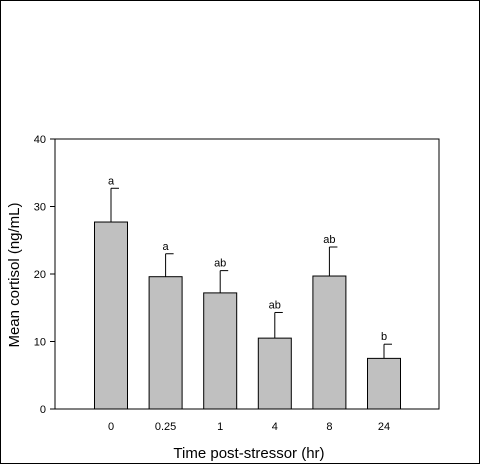 The image size is (480, 464). I want to click on x-tick-label: 4, so click(275, 427).